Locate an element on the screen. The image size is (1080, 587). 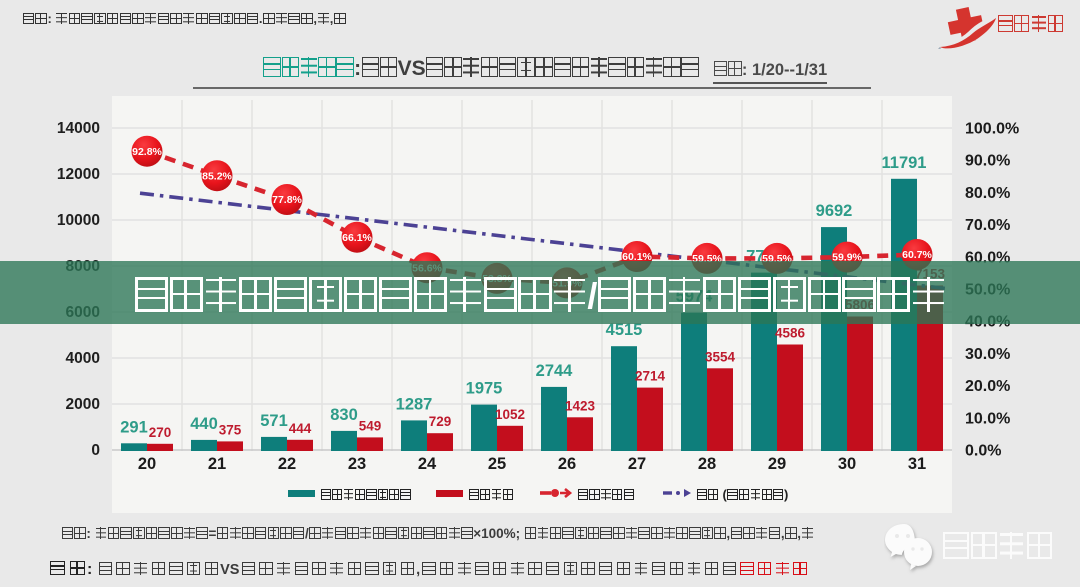
svg-text: 0.0% is located at coordinates (983, 451).